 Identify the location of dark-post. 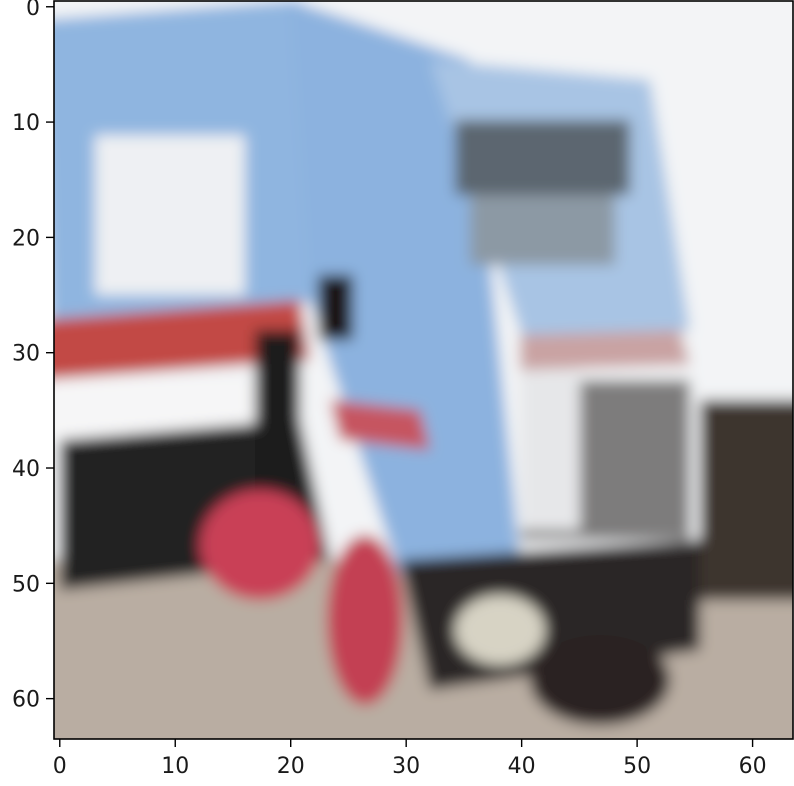
(277, 410).